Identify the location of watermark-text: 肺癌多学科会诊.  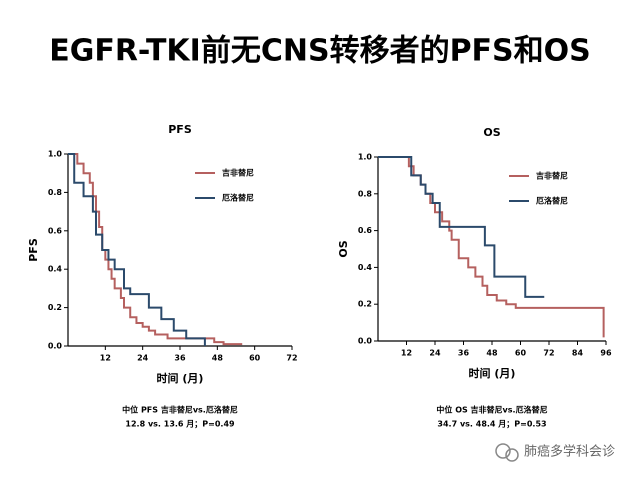
(569, 452).